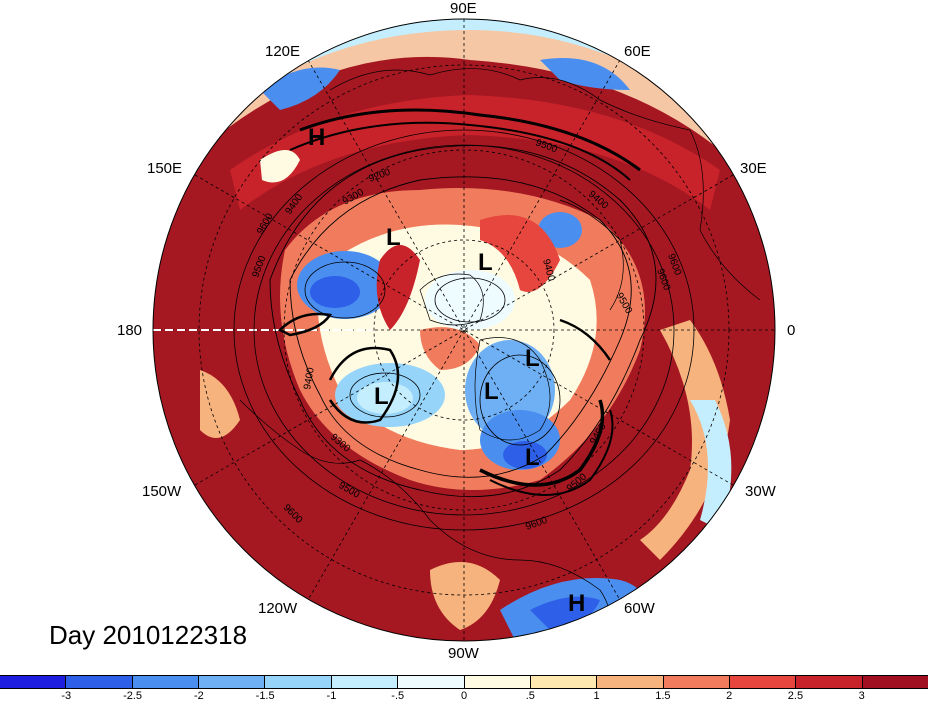 Image resolution: width=928 pixels, height=702 pixels. I want to click on colorbar-ticks: -3 -2.5 -2 -1.5 -1 -.5 0 .5 1 1.5 2 2.5 3, so click(464, 696).